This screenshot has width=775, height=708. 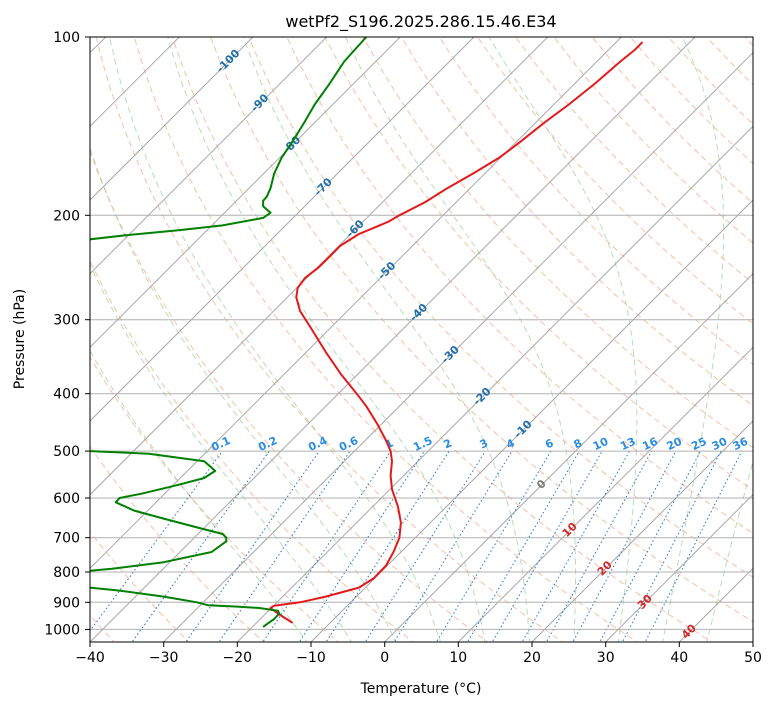 I want to click on y-axis: 100 200 300 400 500 600 700 800 900 1000, so click(x=67, y=334).